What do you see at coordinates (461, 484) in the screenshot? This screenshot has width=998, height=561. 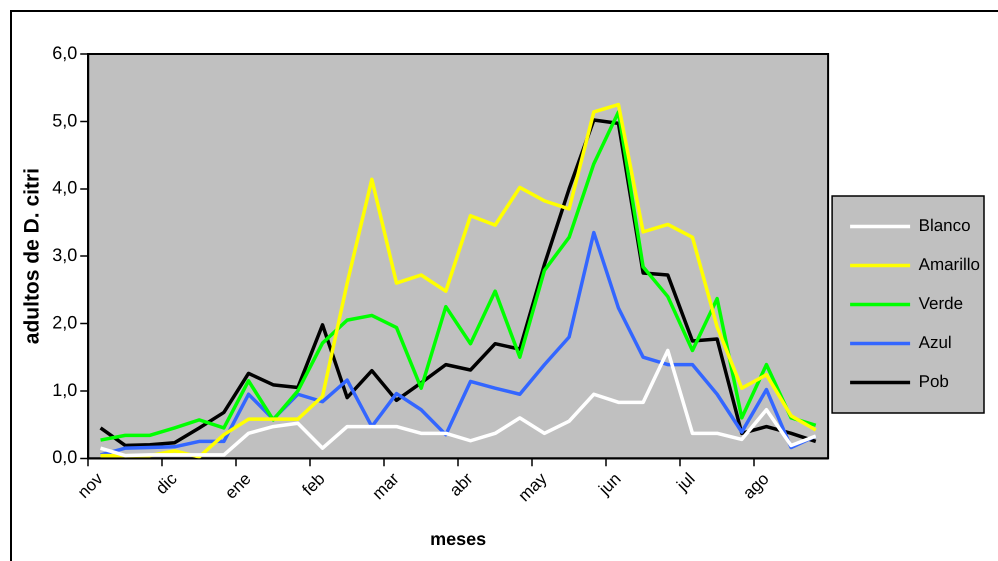 I see `x-tick-label: abr` at bounding box center [461, 484].